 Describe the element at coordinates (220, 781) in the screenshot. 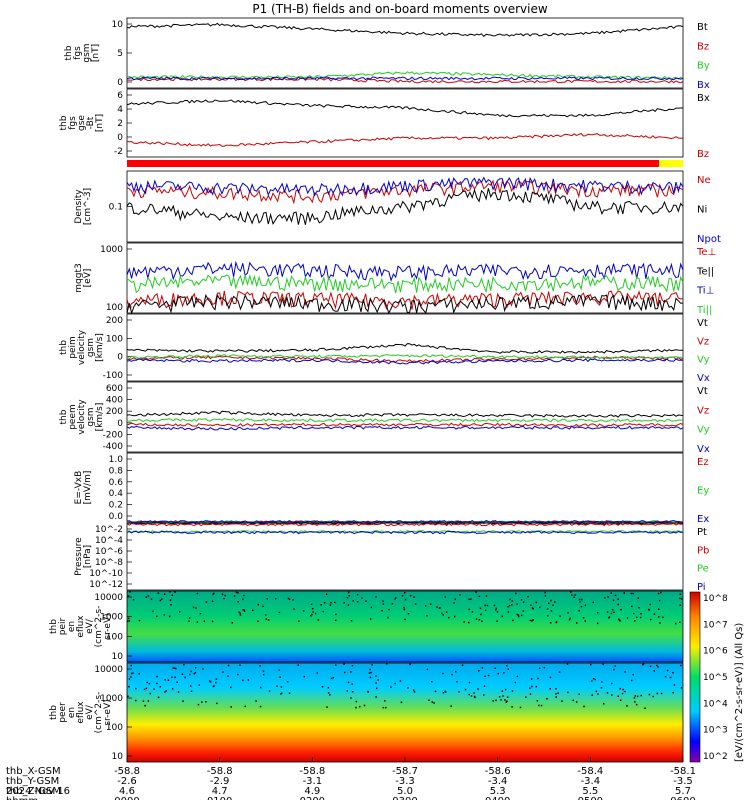

I see `x-tick-label: -2.9` at that location.